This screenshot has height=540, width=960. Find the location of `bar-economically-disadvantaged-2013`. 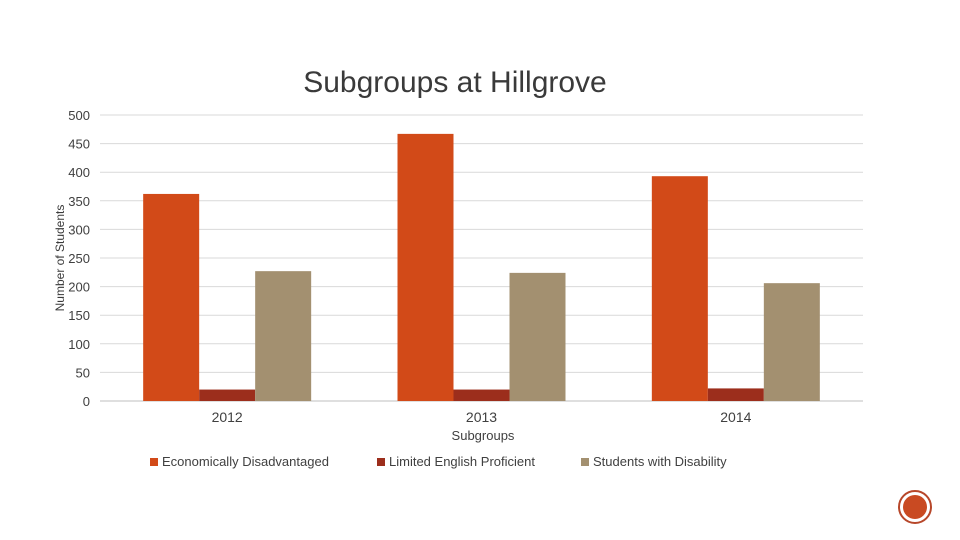

bar-economically-disadvantaged-2013 is located at coordinates (425, 267).